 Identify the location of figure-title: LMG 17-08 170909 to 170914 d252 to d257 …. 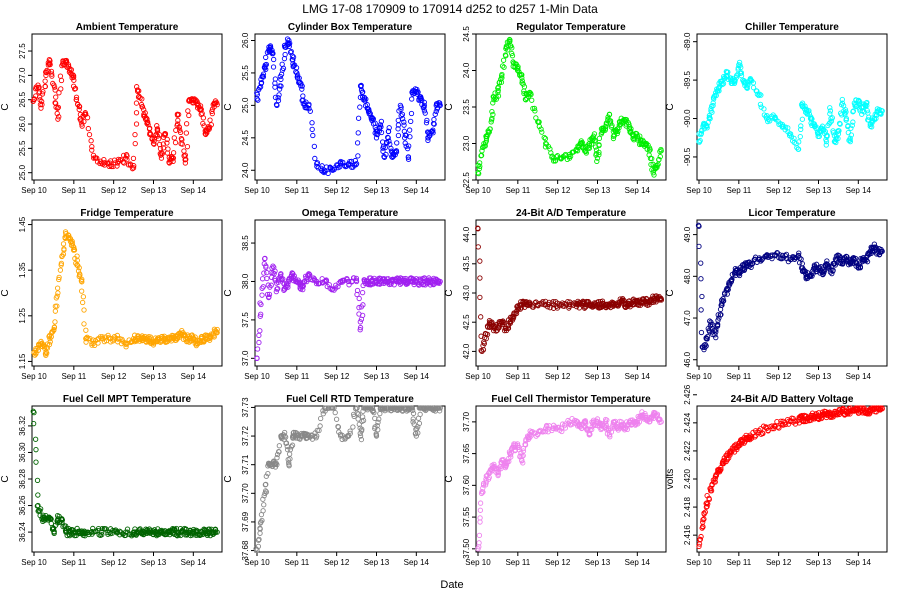
(450, 9).